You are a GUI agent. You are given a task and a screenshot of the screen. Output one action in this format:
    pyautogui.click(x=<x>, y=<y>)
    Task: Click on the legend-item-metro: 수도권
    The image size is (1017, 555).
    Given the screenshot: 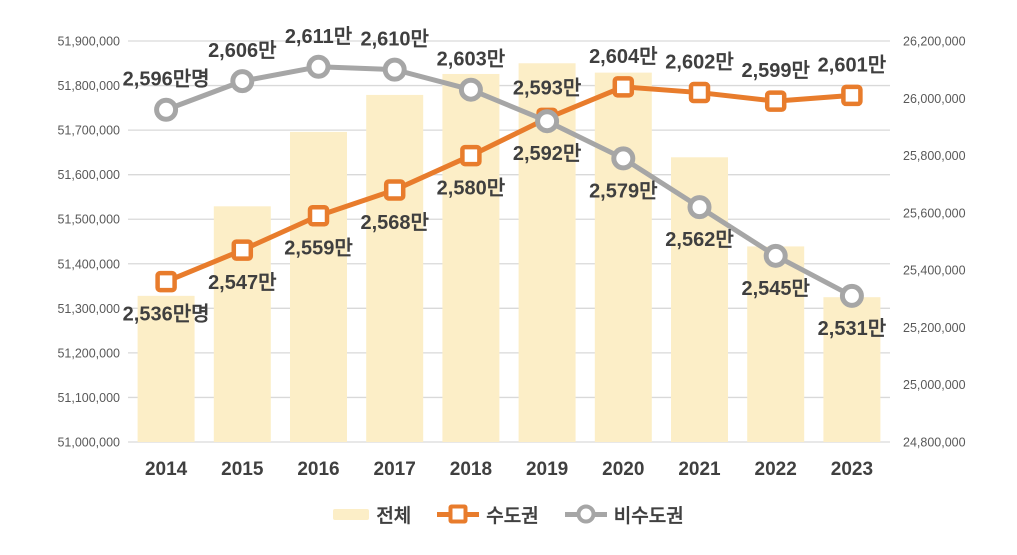 What is the action you would take?
    pyautogui.click(x=488, y=514)
    